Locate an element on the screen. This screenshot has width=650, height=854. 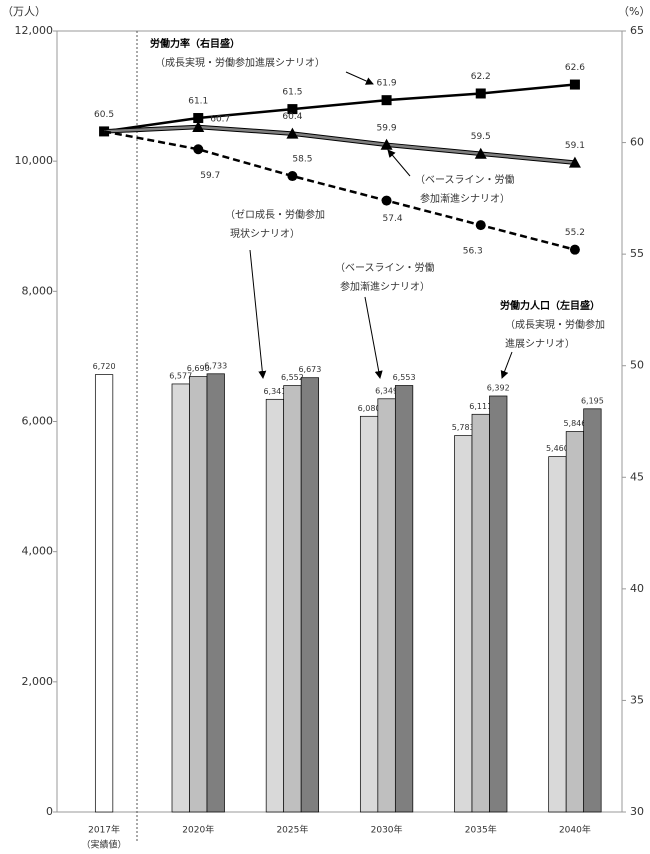
line-value-label: 60.4 is located at coordinates (292, 117).